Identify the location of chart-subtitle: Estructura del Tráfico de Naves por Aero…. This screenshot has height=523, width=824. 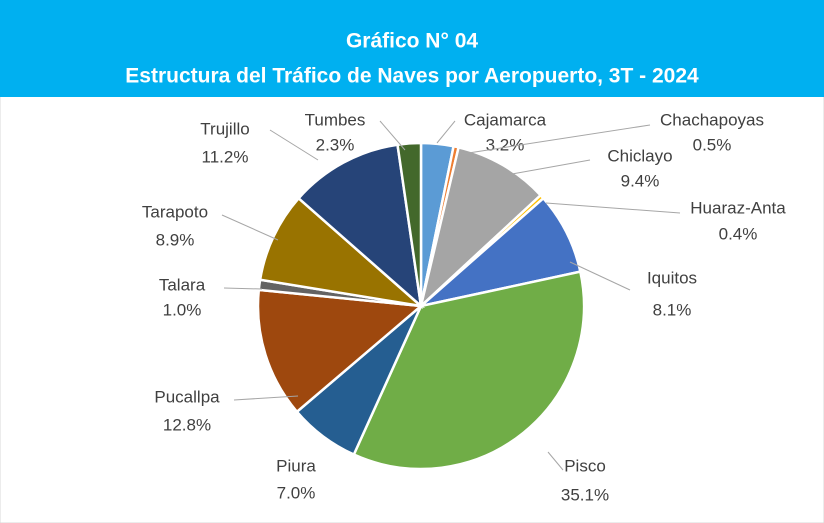
(412, 76).